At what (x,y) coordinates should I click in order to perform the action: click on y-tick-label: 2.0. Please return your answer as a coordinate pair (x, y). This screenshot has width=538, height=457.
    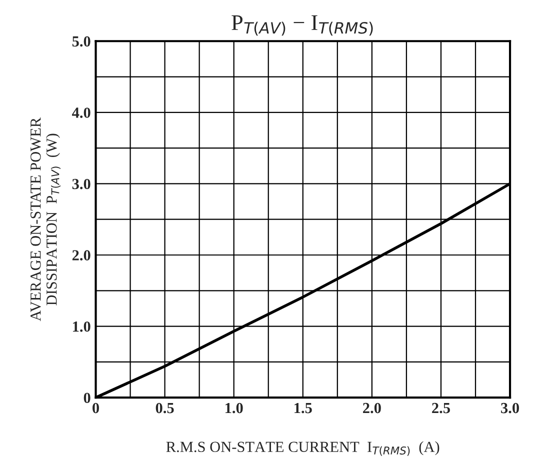
    Looking at the image, I should click on (81, 255).